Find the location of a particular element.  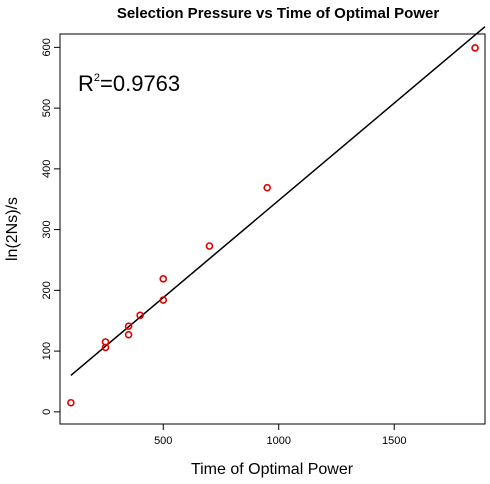

y-tick-label: 500 is located at coordinates (47, 108).